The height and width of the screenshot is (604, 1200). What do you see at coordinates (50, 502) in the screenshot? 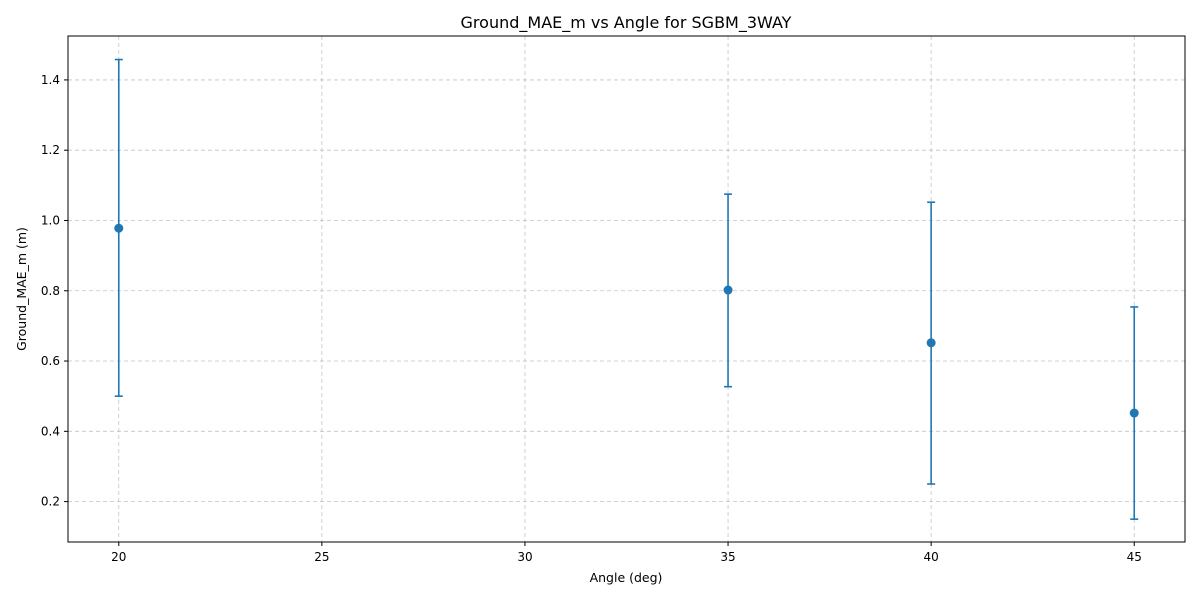
I see `y-tick-label: 0.2` at bounding box center [50, 502].